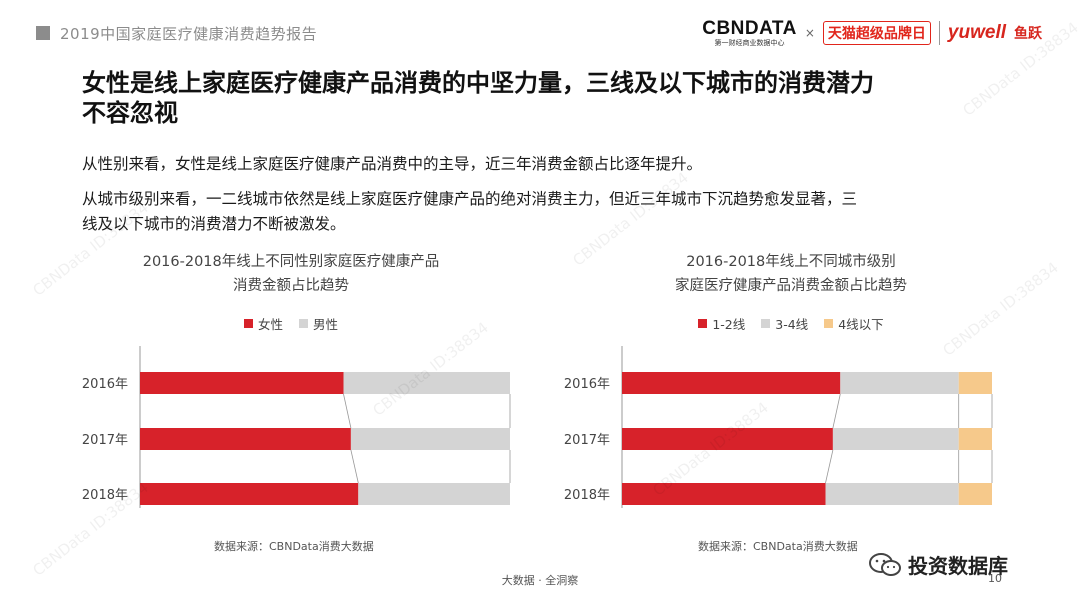 This screenshot has height=607, width=1080. I want to click on tmall-logo: 天猫超级品牌日, so click(876, 33).